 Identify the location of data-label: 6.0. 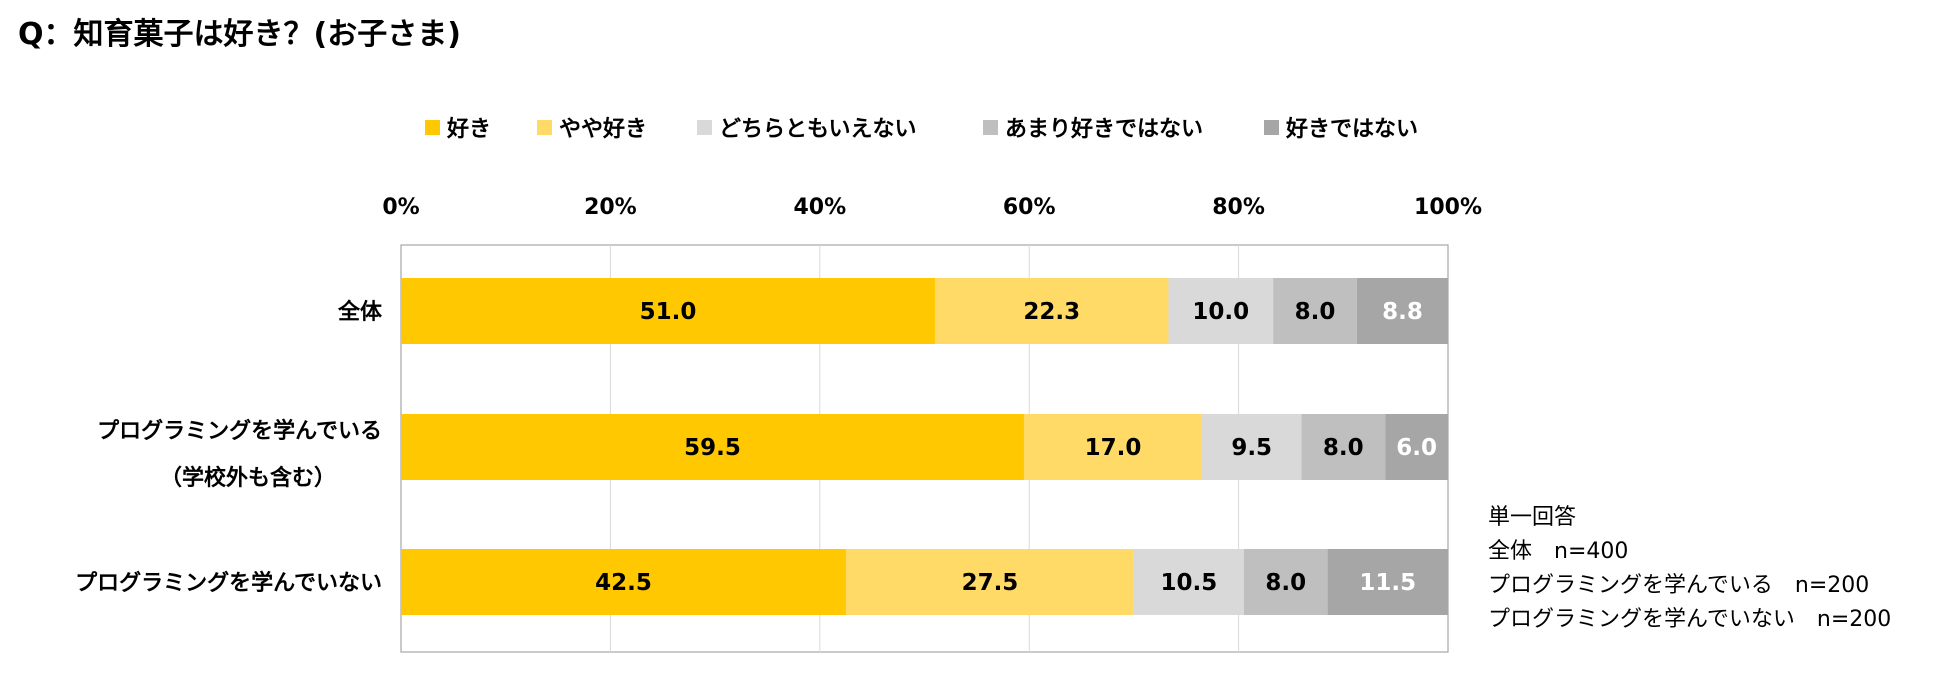
(1416, 448).